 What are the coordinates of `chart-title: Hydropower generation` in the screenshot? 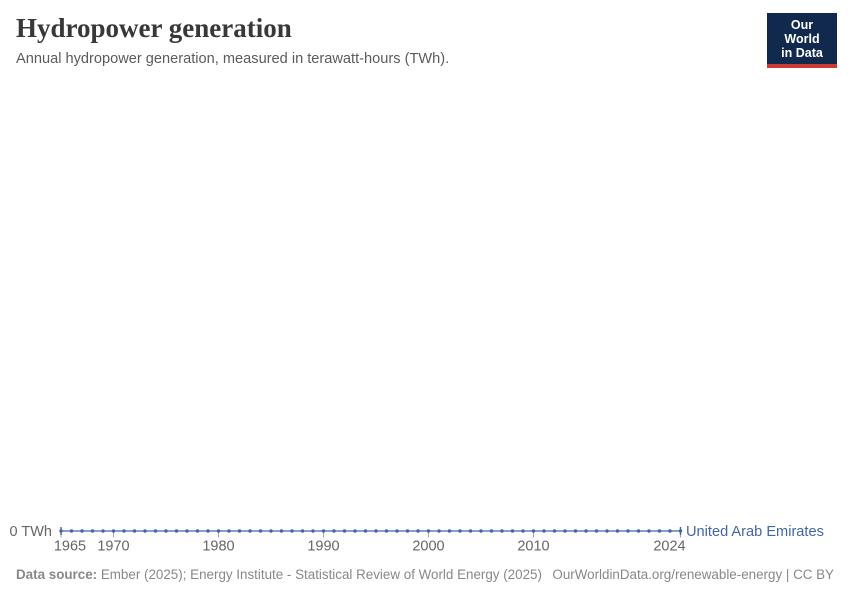 It's located at (154, 28).